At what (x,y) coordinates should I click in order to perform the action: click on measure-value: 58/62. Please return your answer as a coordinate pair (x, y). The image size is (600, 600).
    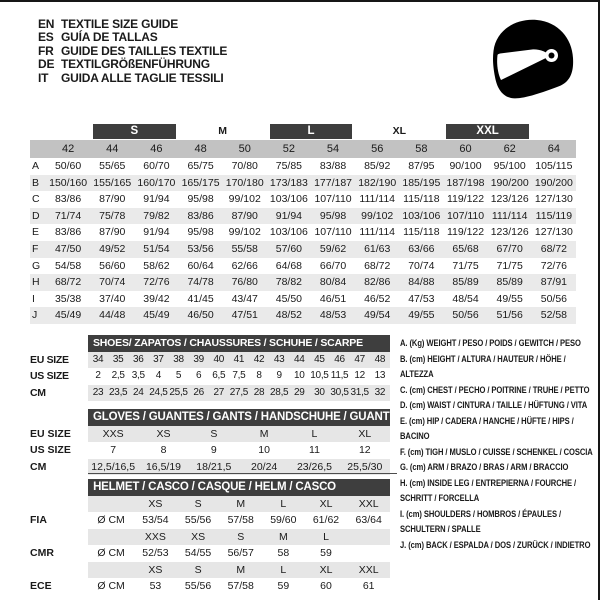
    Looking at the image, I should click on (156, 265).